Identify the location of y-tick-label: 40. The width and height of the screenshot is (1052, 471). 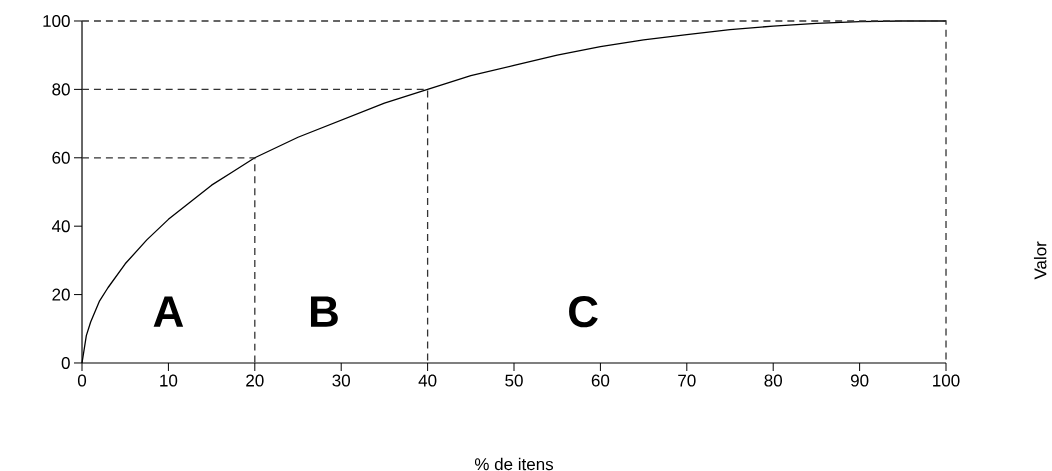
(60, 226).